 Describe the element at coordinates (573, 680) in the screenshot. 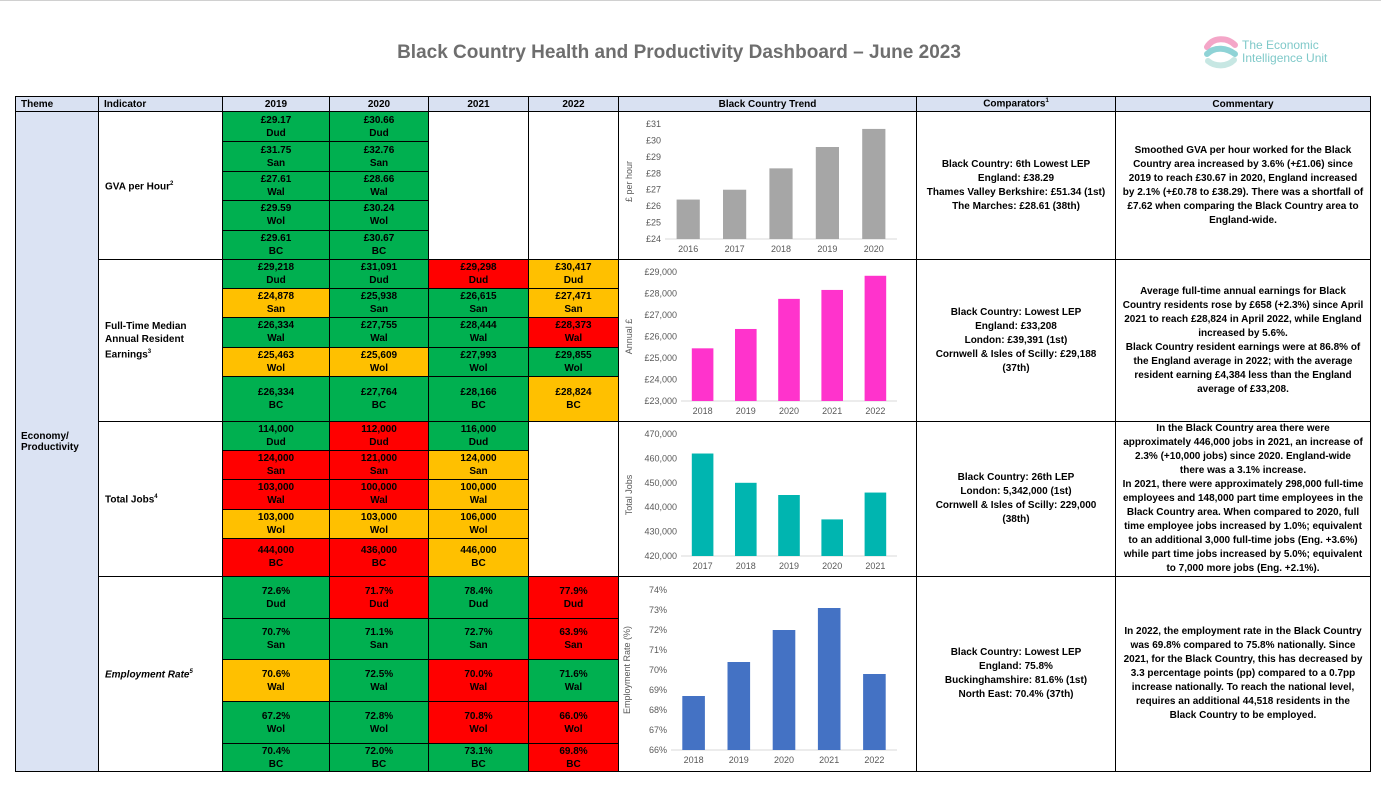

I see `emp-wal-2022: 71.6% Wal` at that location.